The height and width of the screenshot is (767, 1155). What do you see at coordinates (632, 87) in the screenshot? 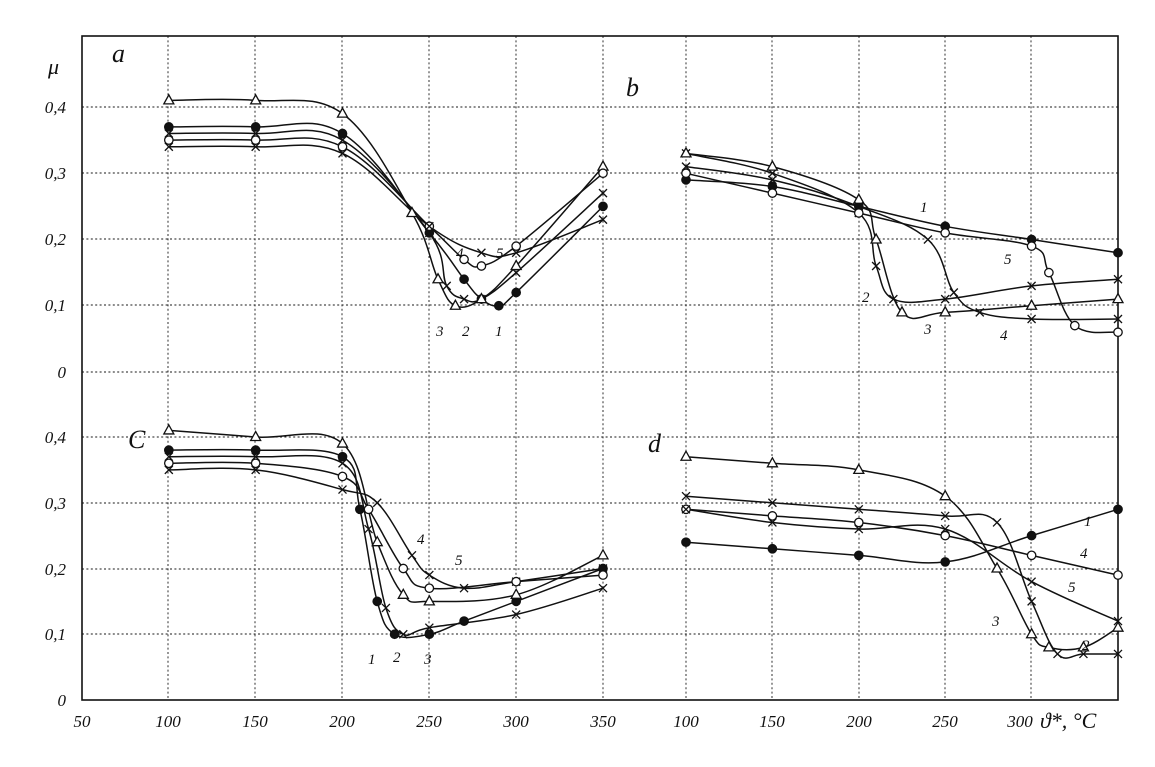
I see `panel-label-b: b` at bounding box center [632, 87].